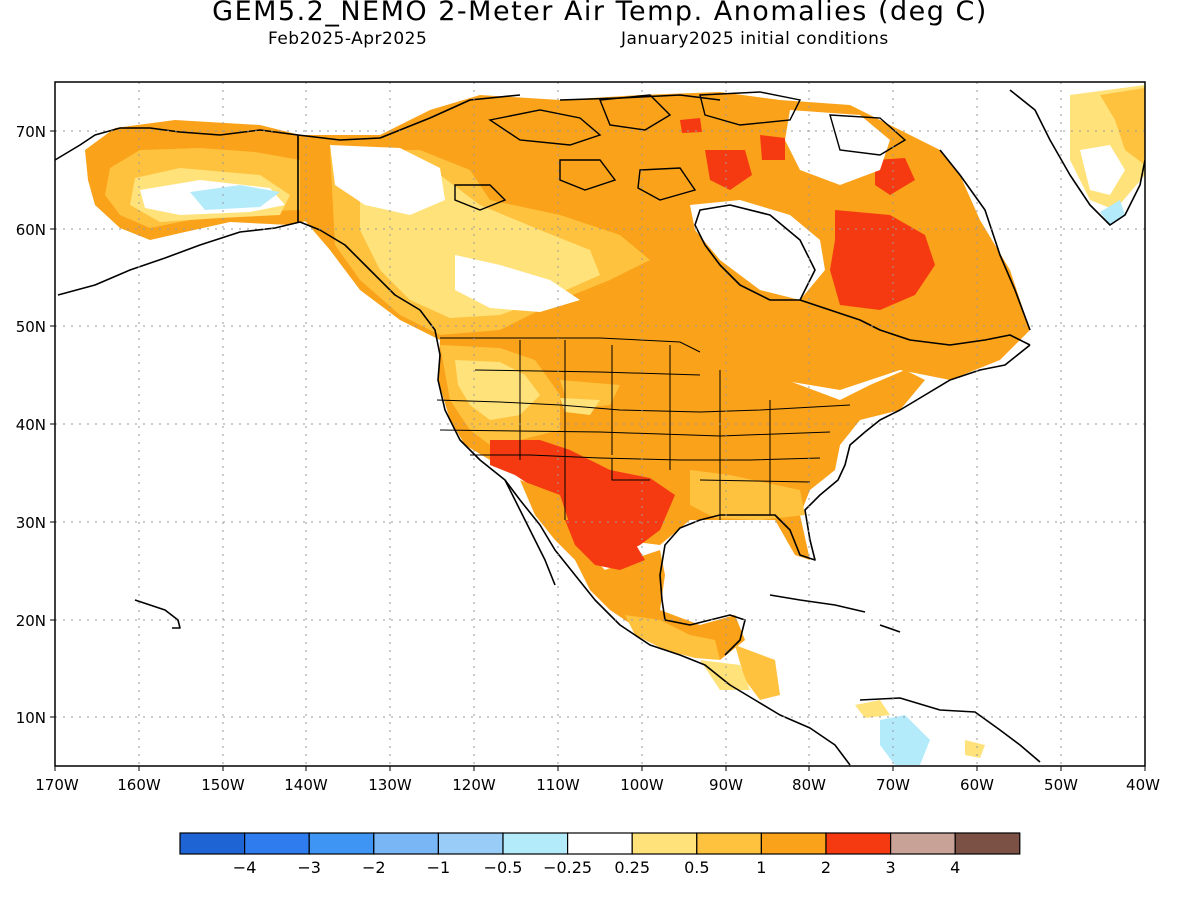 The height and width of the screenshot is (900, 1200). I want to click on lon-label: 140W, so click(306, 785).